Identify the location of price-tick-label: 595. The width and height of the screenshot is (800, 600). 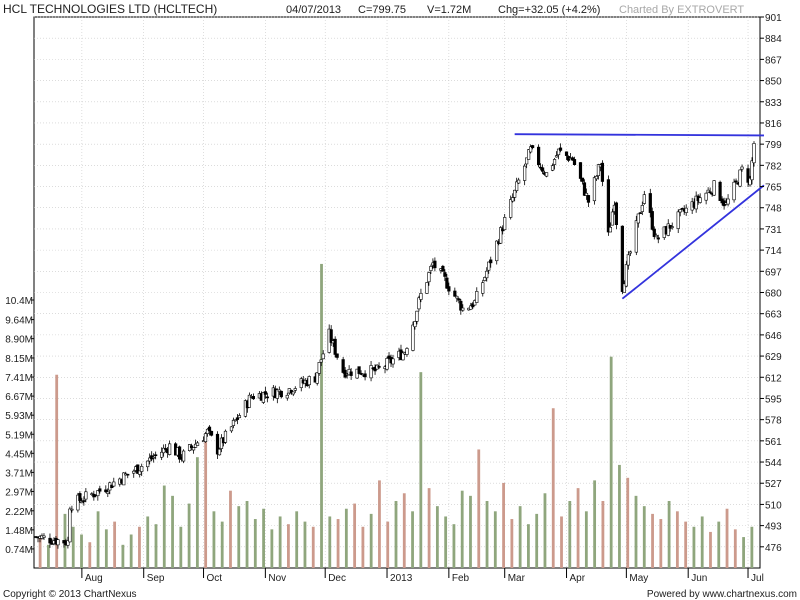
(773, 399).